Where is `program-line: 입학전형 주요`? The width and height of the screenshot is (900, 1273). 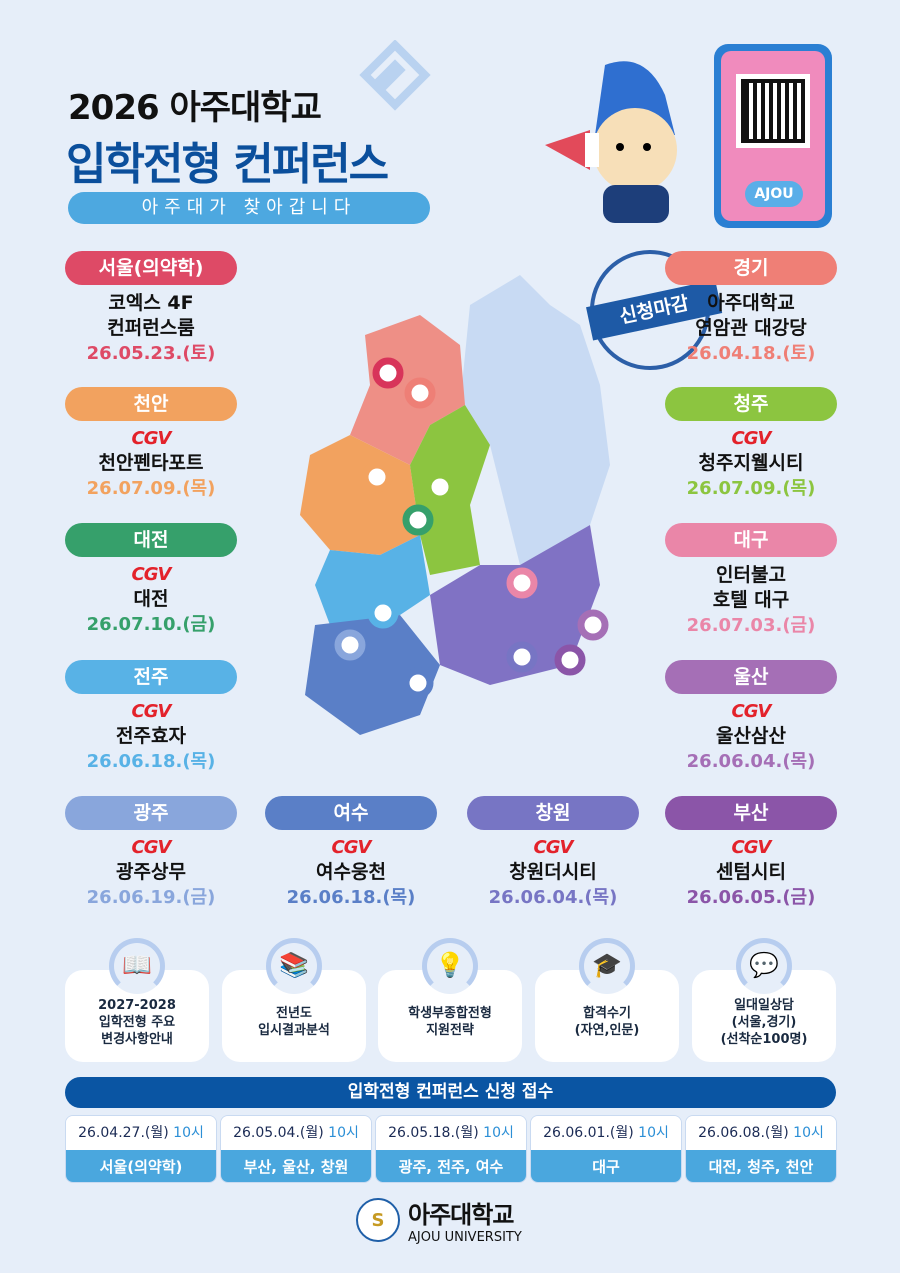 program-line: 입학전형 주요 is located at coordinates (137, 1022).